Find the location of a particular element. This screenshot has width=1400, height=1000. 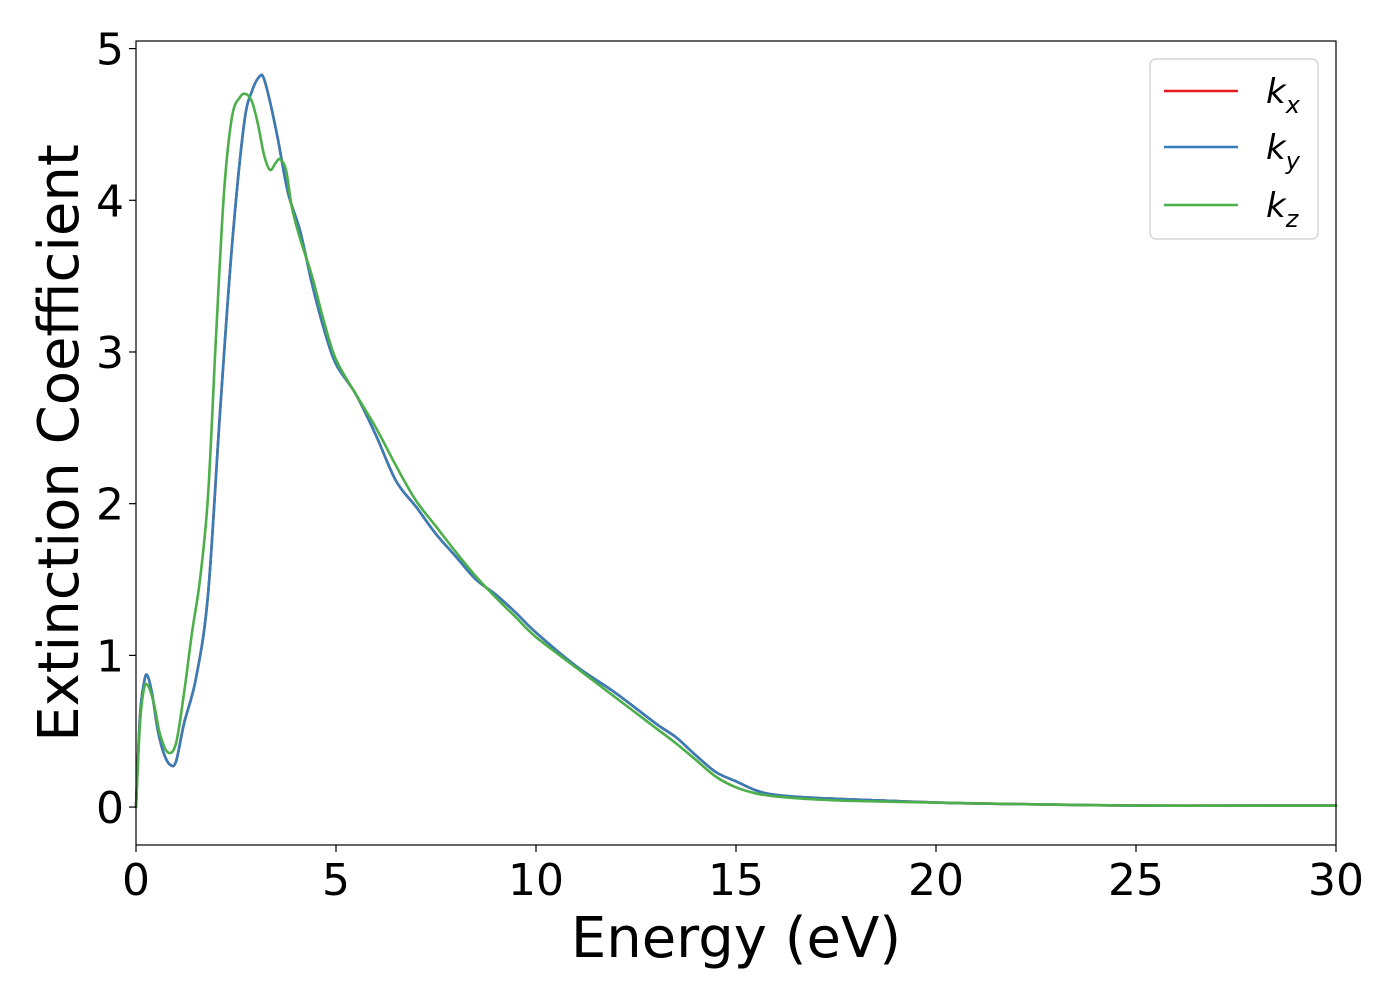

x-tick-label: 20 is located at coordinates (936, 880).